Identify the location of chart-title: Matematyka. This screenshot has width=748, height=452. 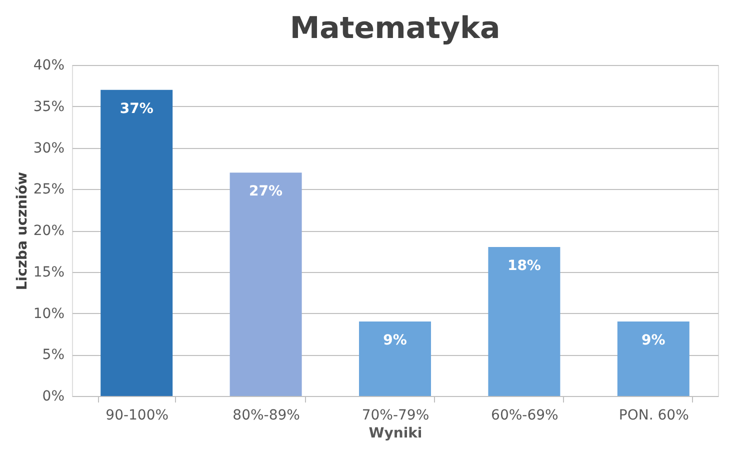
(395, 28).